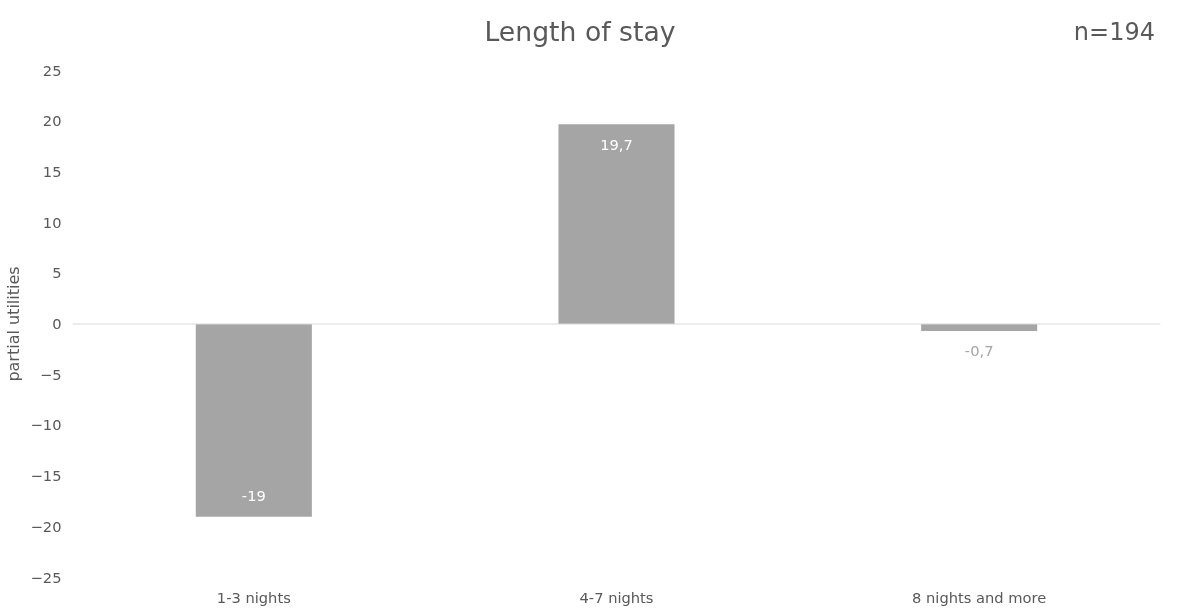 The height and width of the screenshot is (610, 1192). Describe the element at coordinates (979, 351) in the screenshot. I see `data-label: -0,7` at that location.